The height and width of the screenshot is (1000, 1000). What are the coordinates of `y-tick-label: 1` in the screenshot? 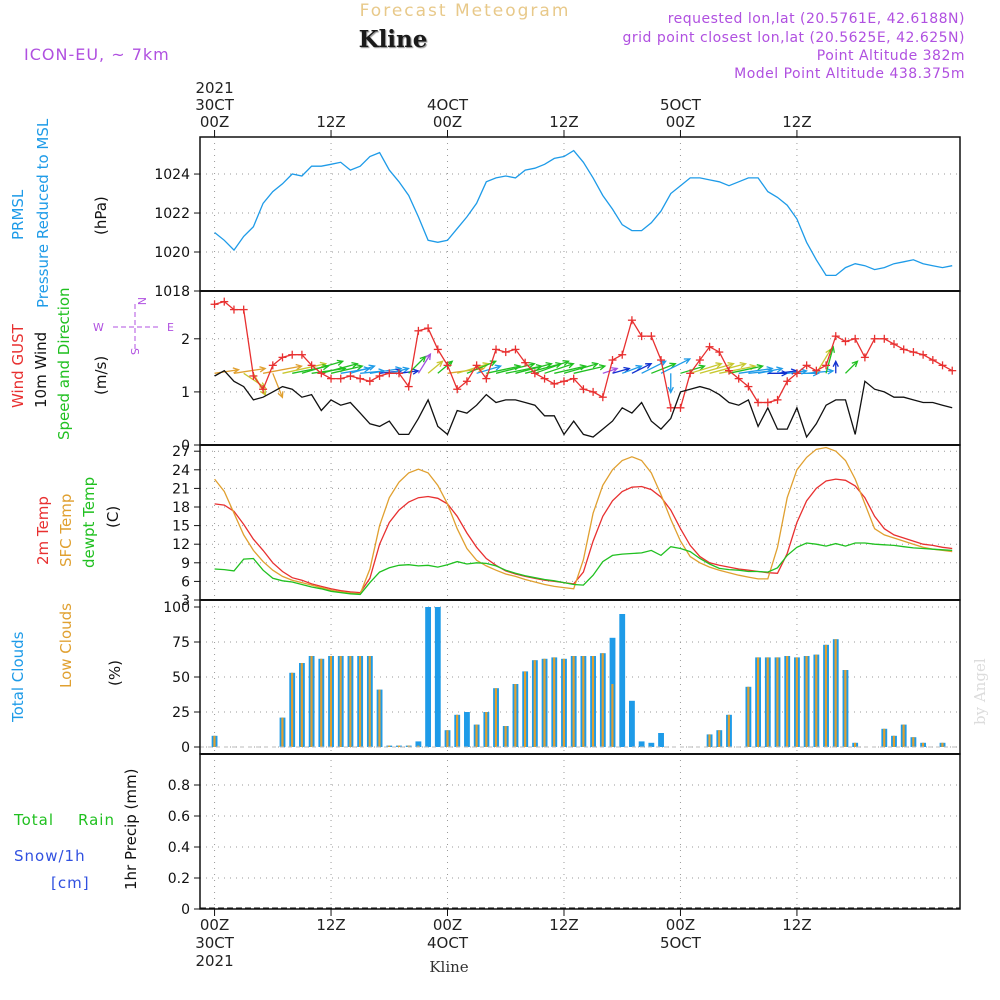 It's located at (185, 393).